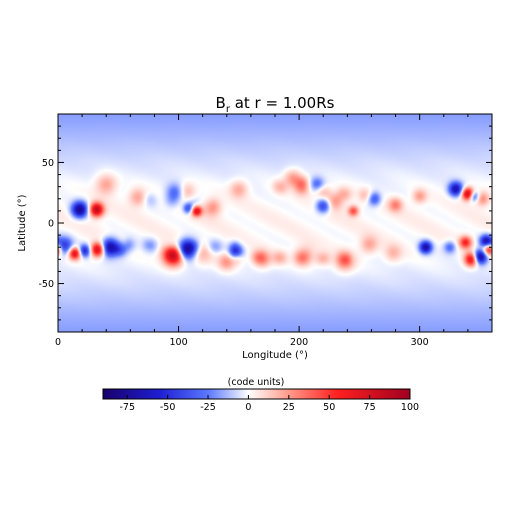 The height and width of the screenshot is (512, 512). Describe the element at coordinates (228, 109) in the screenshot. I see `title-sub: r` at that location.